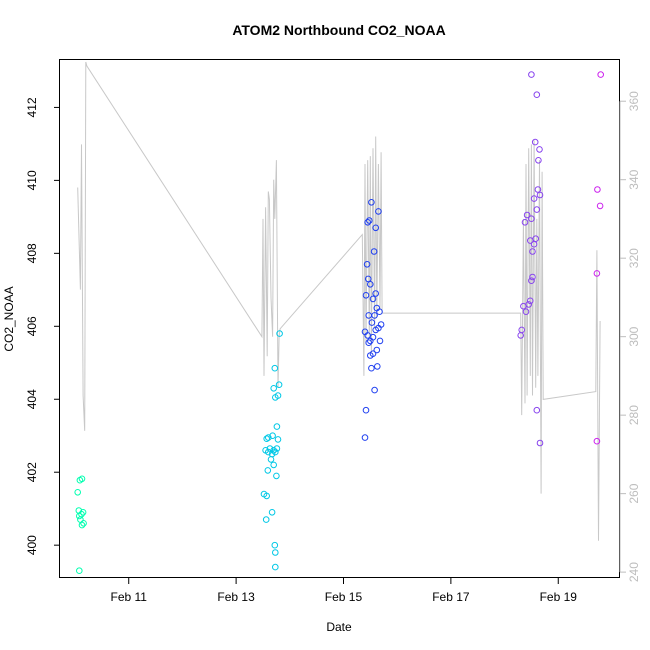  Describe the element at coordinates (344, 597) in the screenshot. I see `x-tick-label: Feb 15` at that location.